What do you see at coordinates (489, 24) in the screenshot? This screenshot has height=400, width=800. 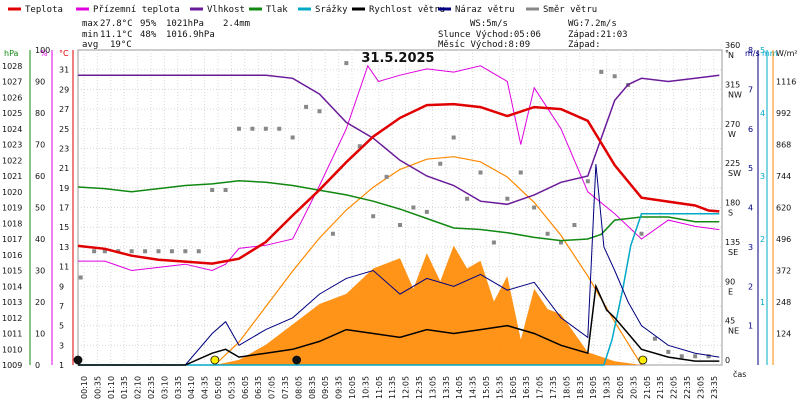 I see `stat-ws: WS:5m/s` at bounding box center [489, 24].